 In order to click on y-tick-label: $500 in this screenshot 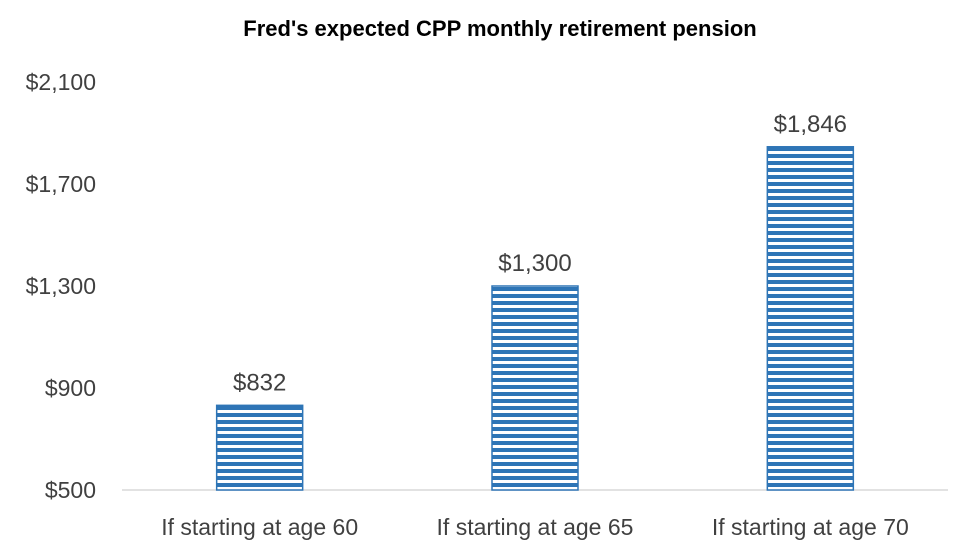, I will do `click(70, 490)`.